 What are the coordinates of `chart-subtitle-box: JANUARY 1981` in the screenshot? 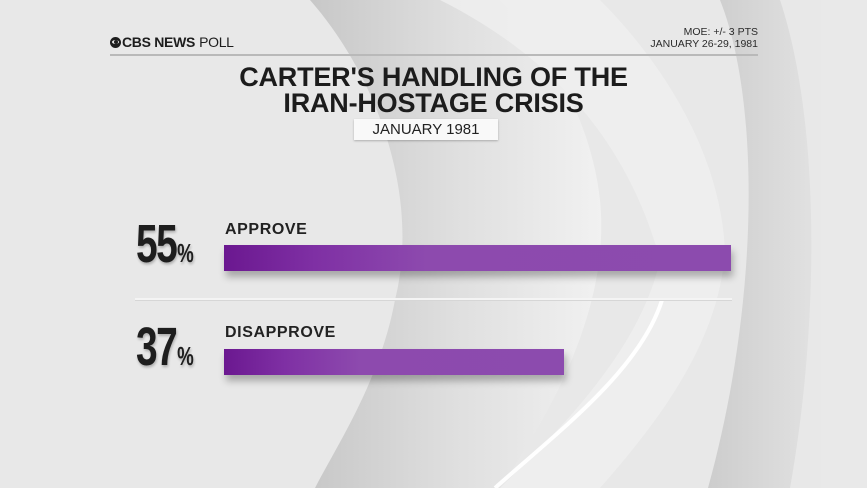 It's located at (426, 129).